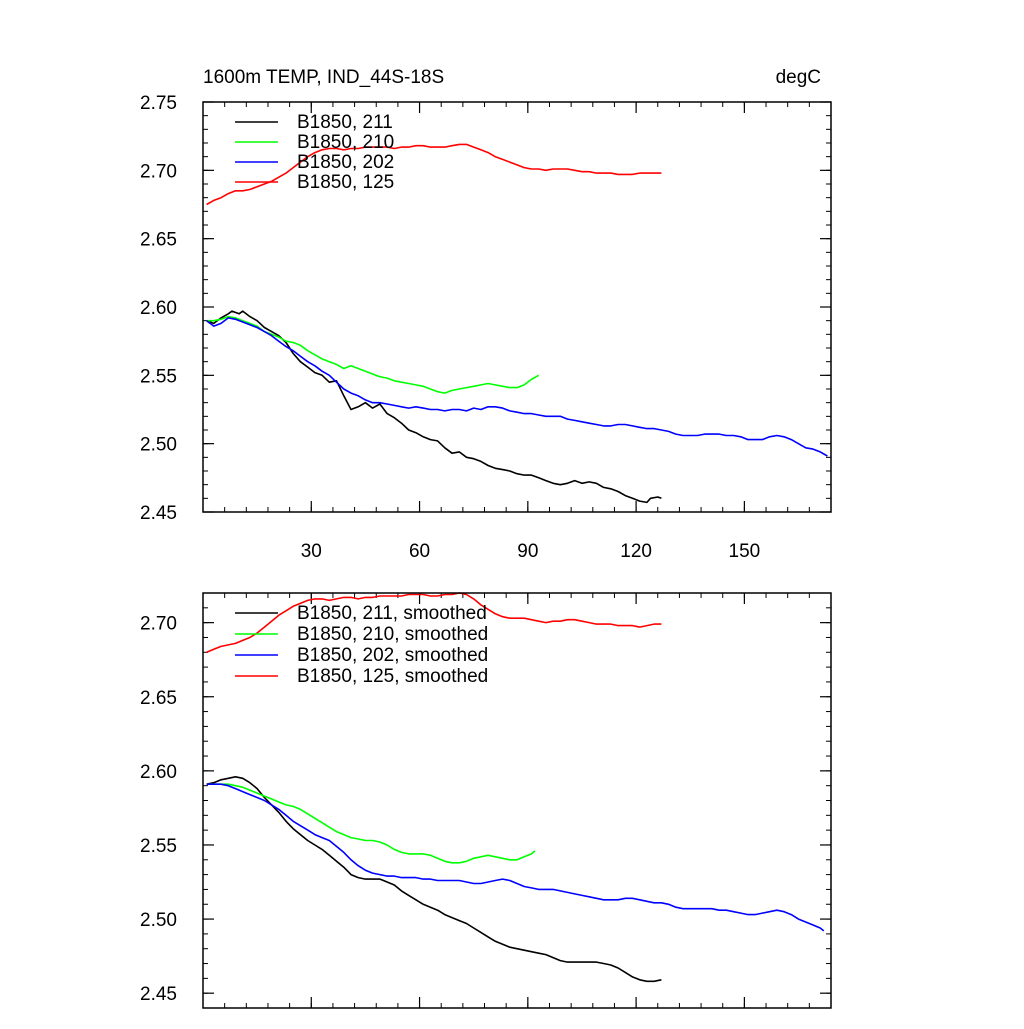  Describe the element at coordinates (392, 634) in the screenshot. I see `legend-label: B1850, 210, smoothed` at that location.